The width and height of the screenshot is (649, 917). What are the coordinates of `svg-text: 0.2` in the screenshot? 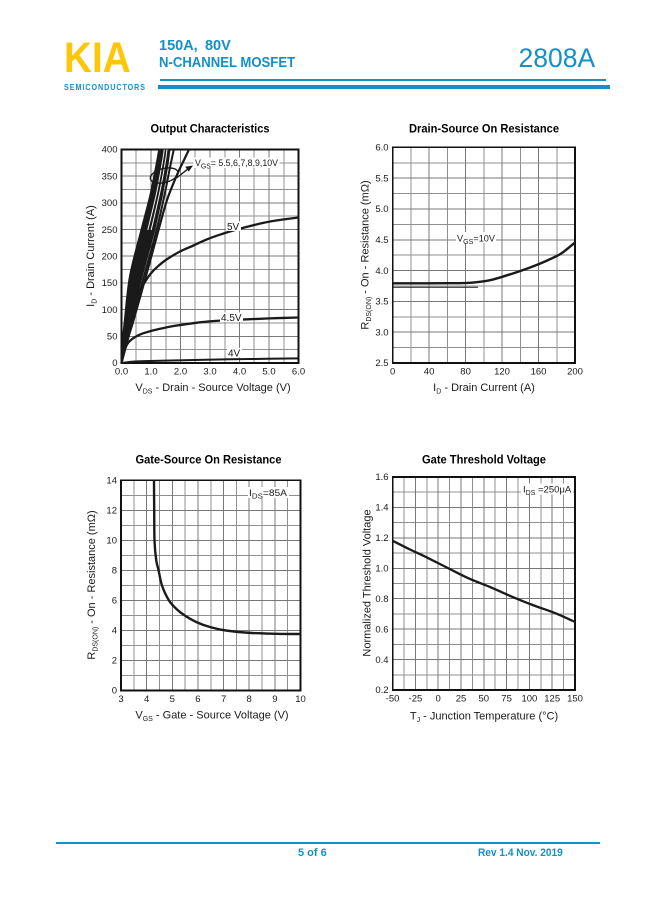 It's located at (381, 690).